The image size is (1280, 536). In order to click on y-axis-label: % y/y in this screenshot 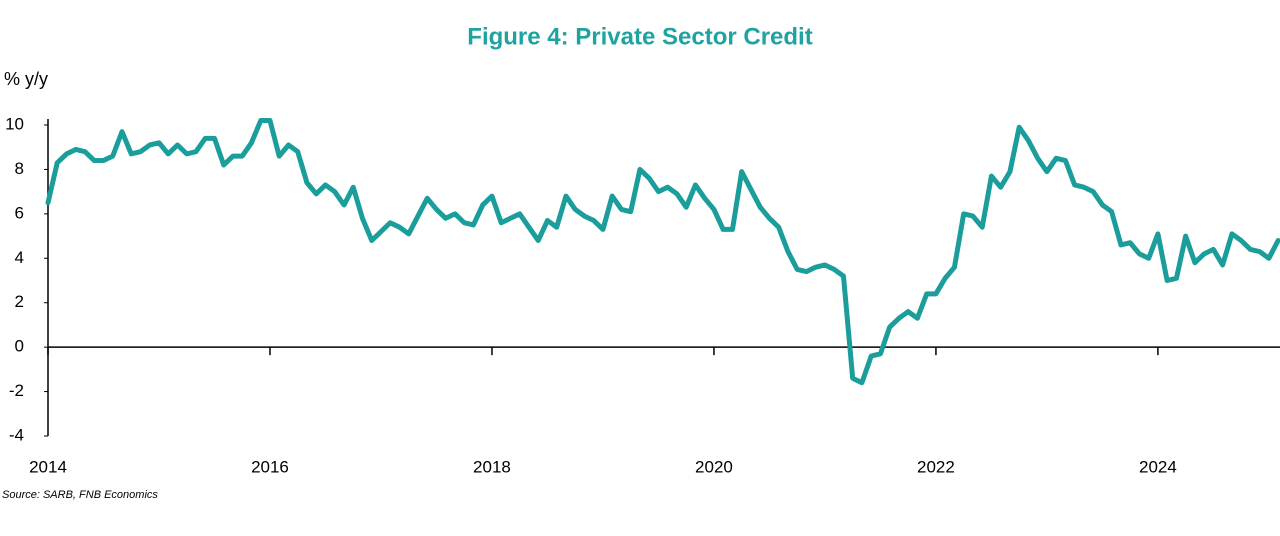, I will do `click(26, 79)`.